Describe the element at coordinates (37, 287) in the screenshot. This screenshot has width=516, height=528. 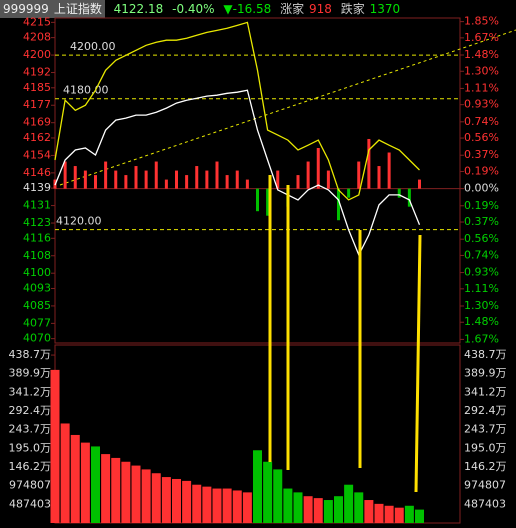
I see `y-tick-label: 4093` at that location.